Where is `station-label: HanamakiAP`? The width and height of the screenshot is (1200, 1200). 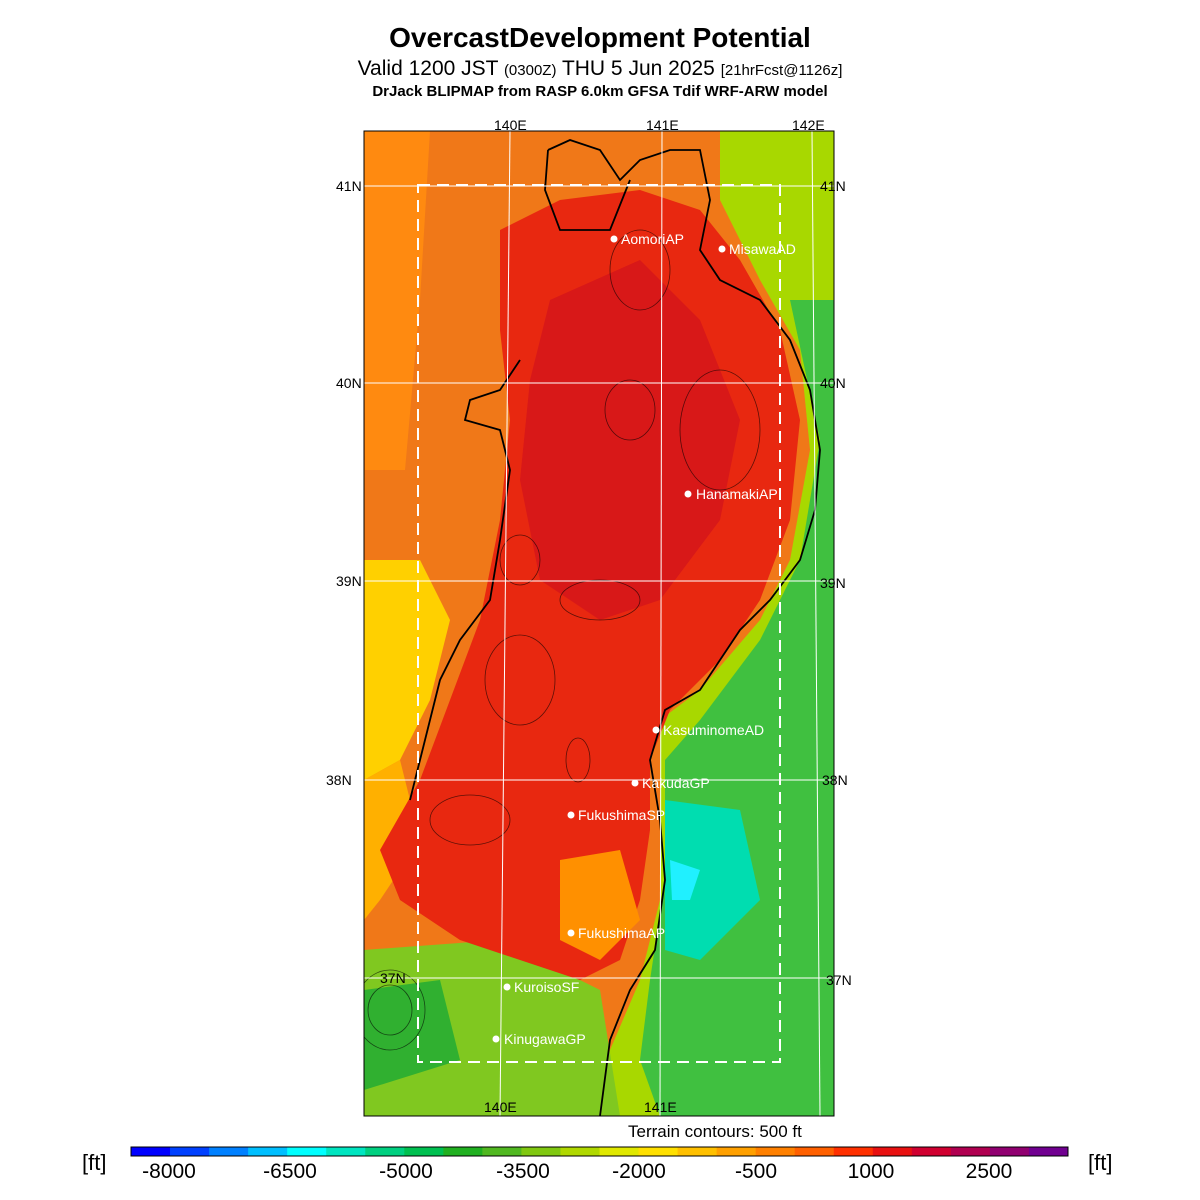
station-label: HanamakiAP is located at coordinates (737, 494).